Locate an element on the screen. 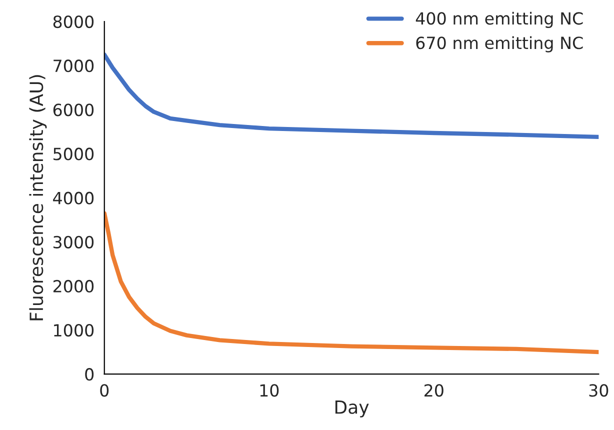  x-axis-title: Day is located at coordinates (352, 409).